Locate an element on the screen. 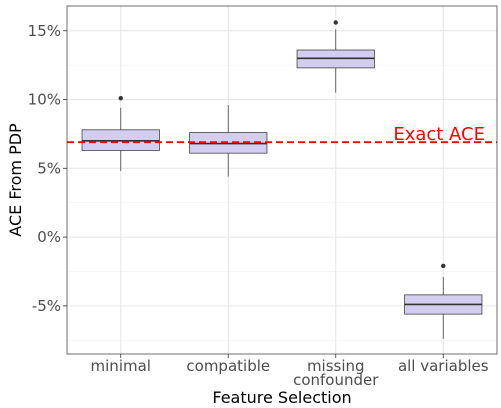 The image size is (501, 408). x-tick-label-line: confounder is located at coordinates (336, 380).